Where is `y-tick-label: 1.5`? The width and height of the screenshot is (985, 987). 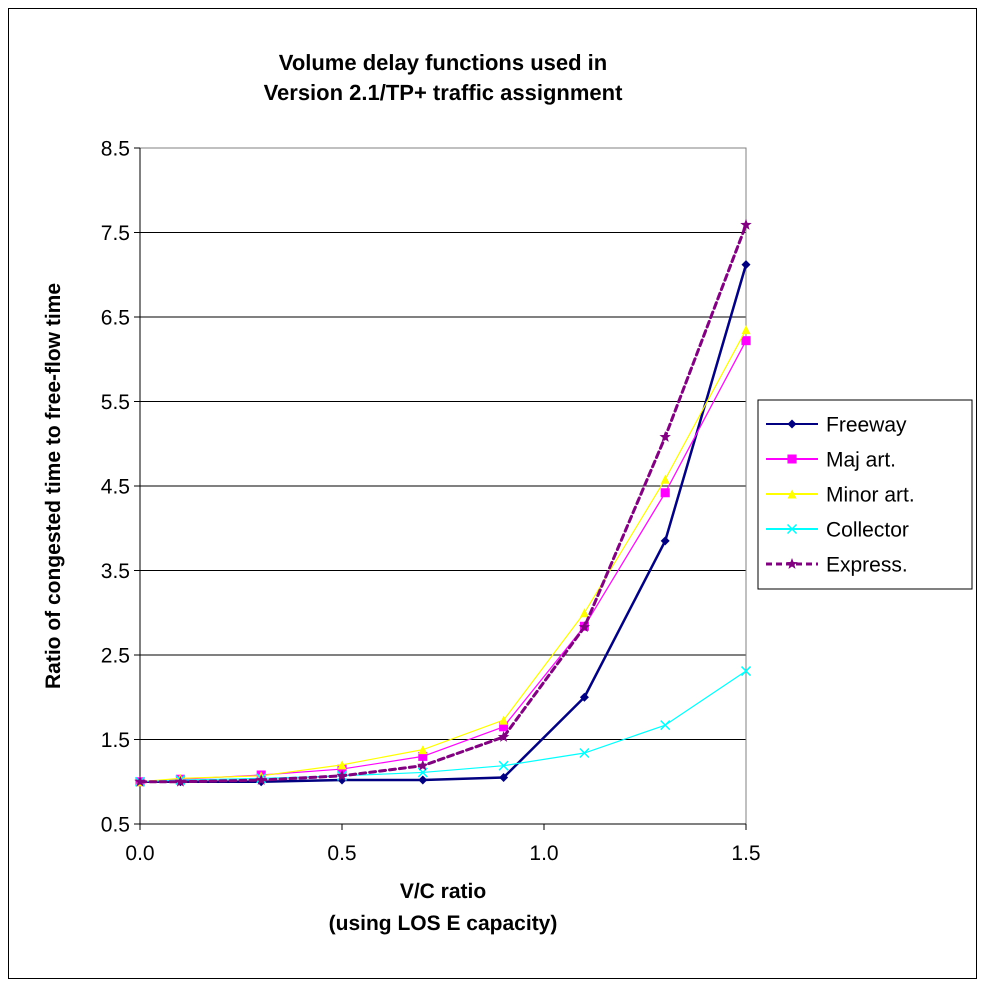 y-tick-label: 1.5 is located at coordinates (115, 740).